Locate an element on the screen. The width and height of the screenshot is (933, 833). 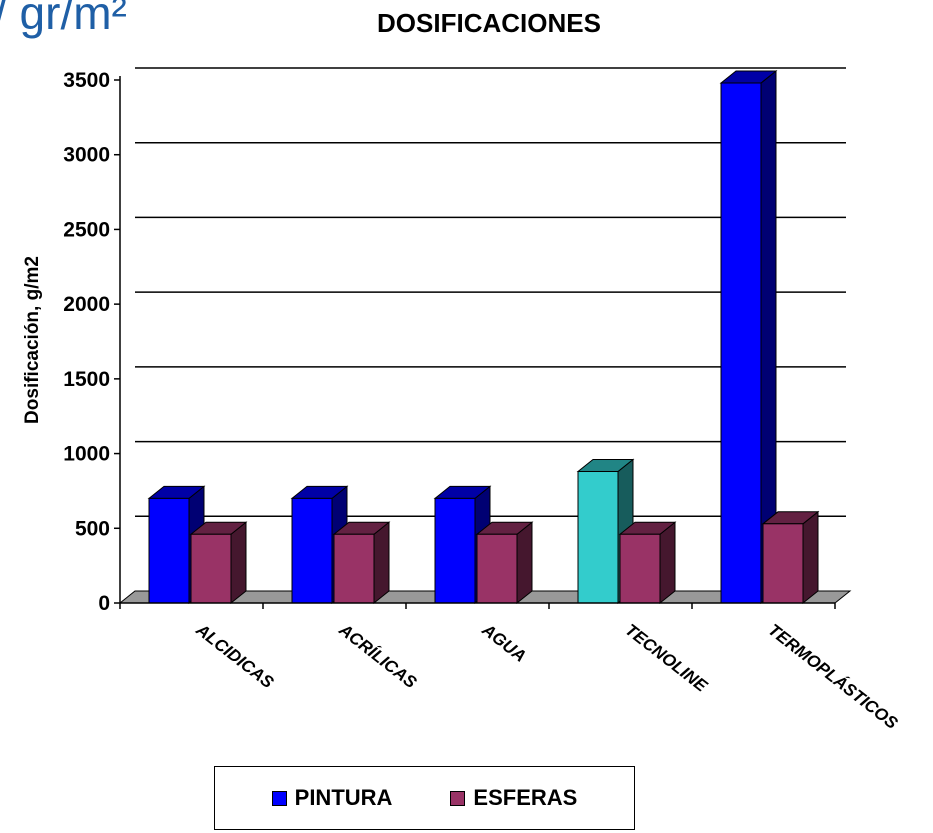
y-tick-label: 0 is located at coordinates (104, 603).